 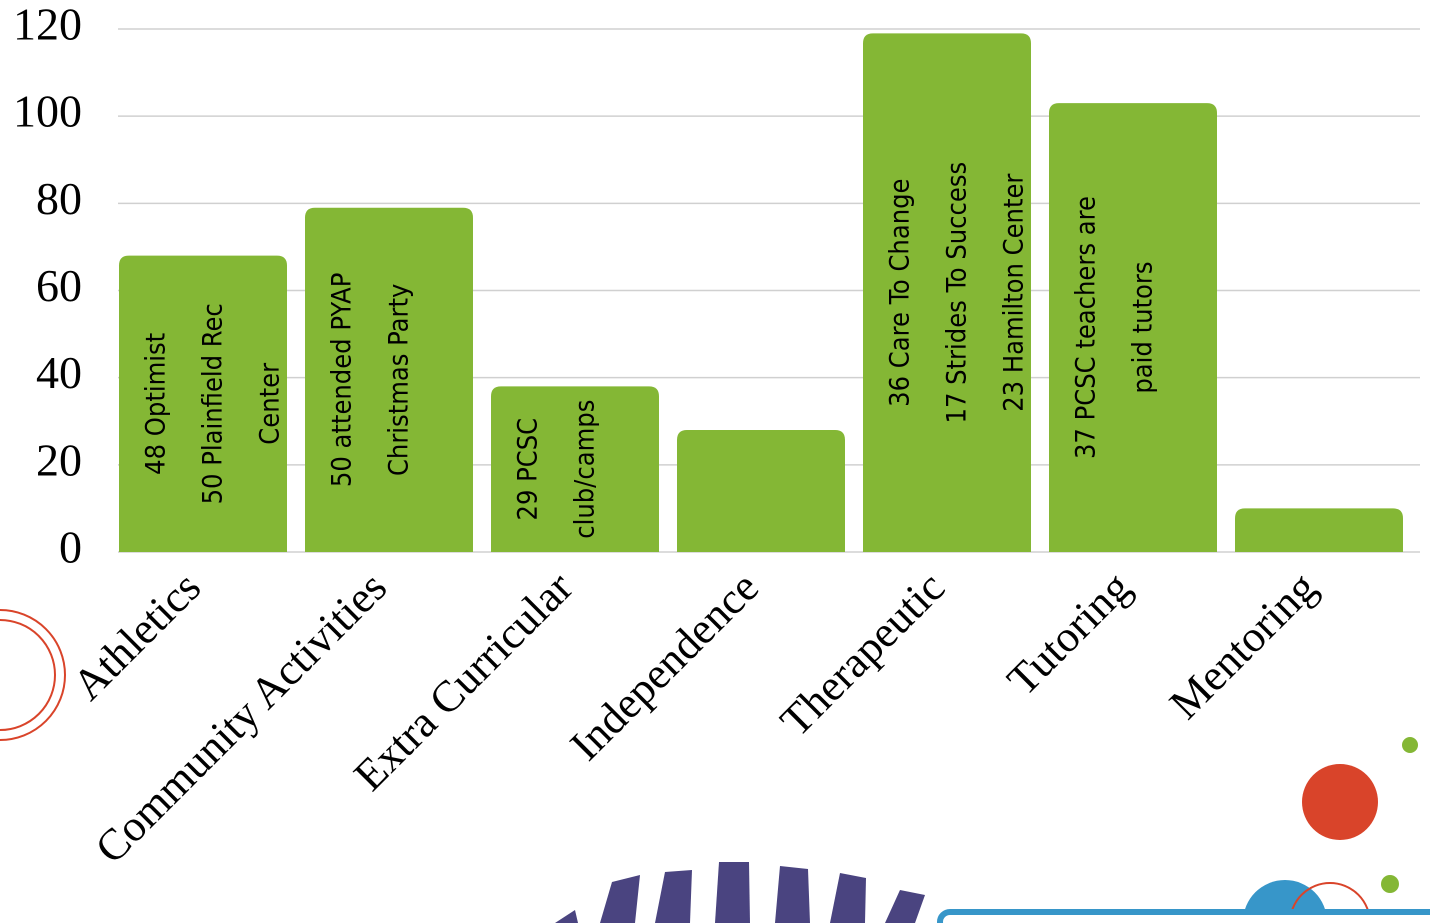 What do you see at coordinates (59, 285) in the screenshot?
I see `y-tick-label: 60` at bounding box center [59, 285].